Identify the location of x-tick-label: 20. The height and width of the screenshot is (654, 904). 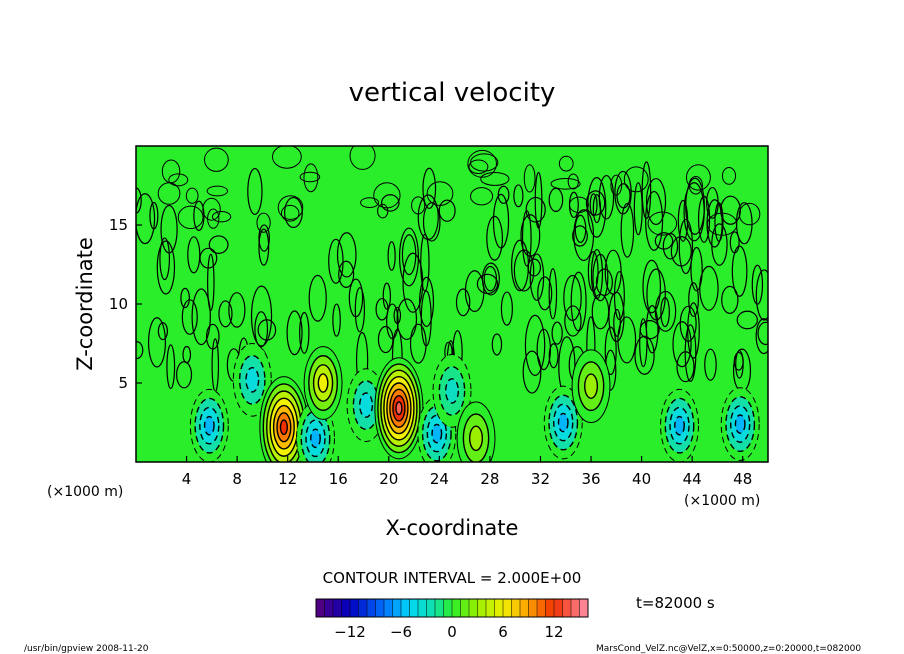
(388, 479).